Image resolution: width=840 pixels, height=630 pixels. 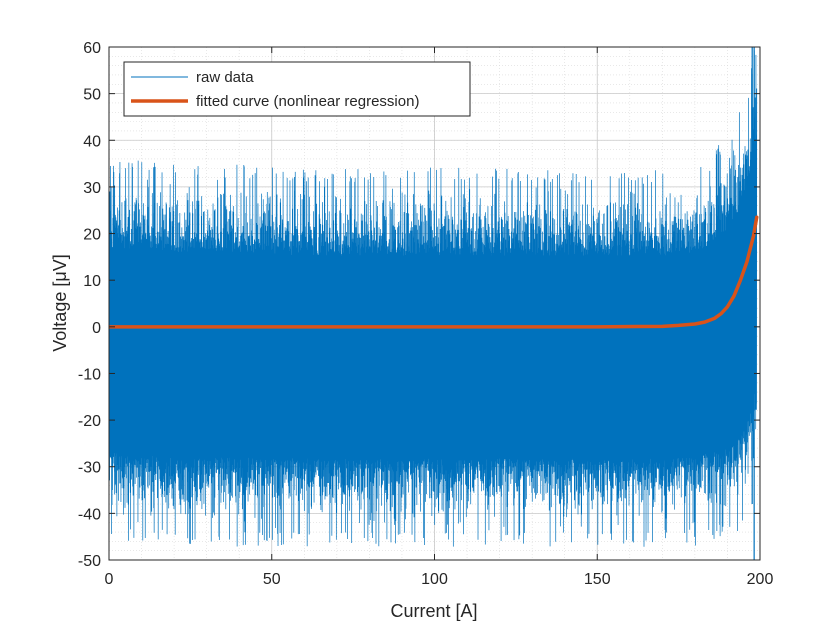 What do you see at coordinates (760, 579) in the screenshot?
I see `x-tick-label: 200` at bounding box center [760, 579].